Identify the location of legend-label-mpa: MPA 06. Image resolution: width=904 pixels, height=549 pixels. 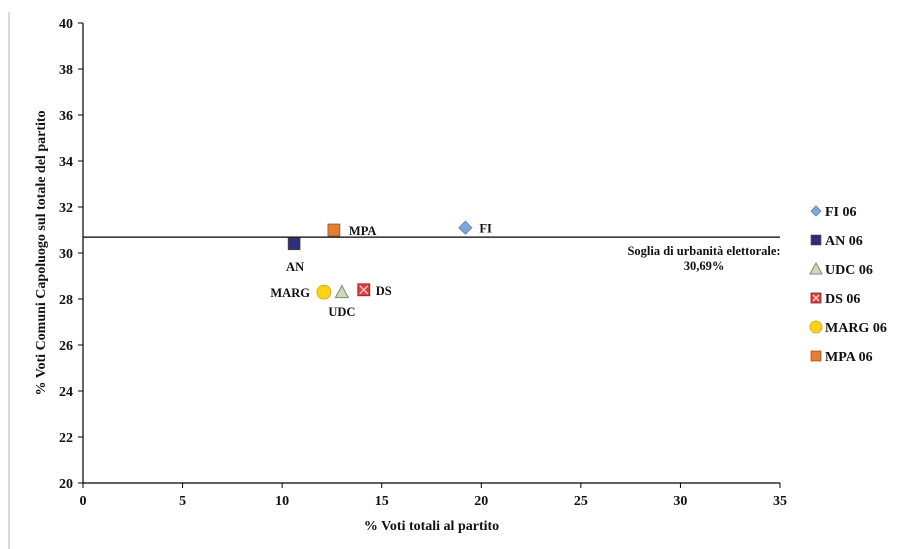
(849, 357).